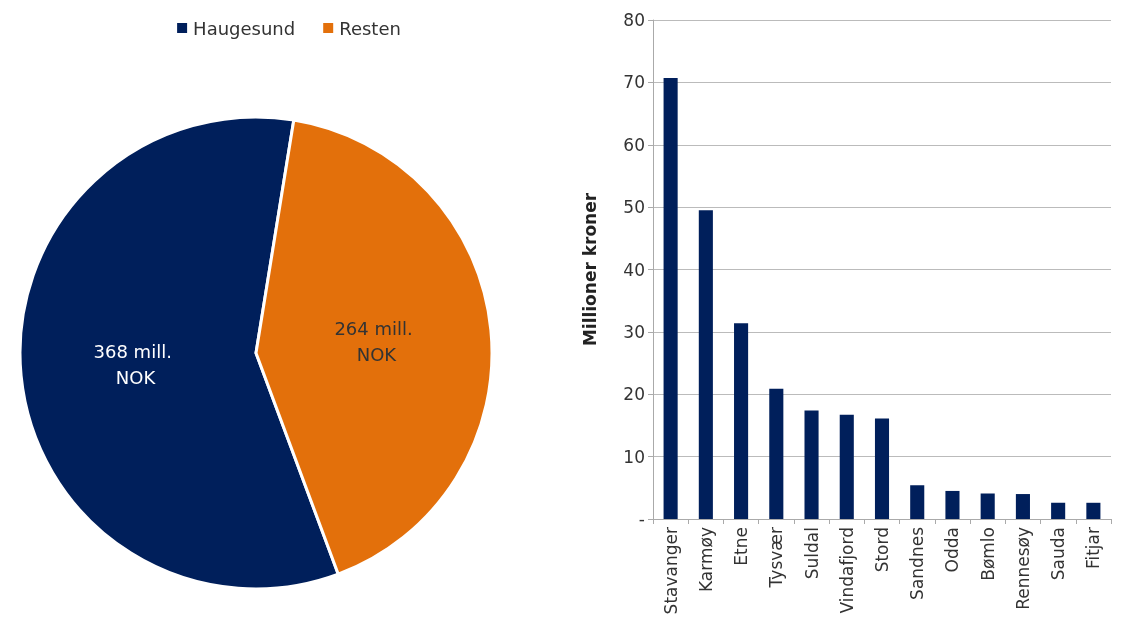  I want to click on x-tick-label: Odda, so click(952, 550).